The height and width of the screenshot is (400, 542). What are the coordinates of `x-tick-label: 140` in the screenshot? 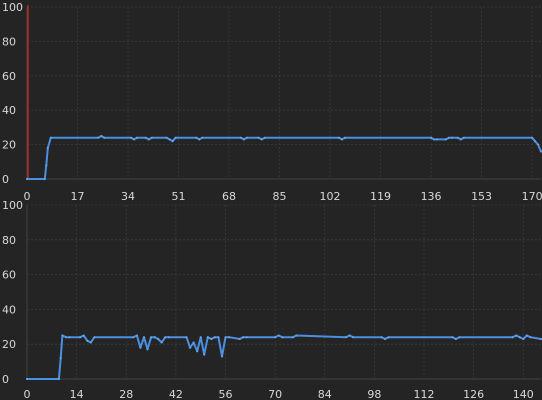 It's located at (523, 394).